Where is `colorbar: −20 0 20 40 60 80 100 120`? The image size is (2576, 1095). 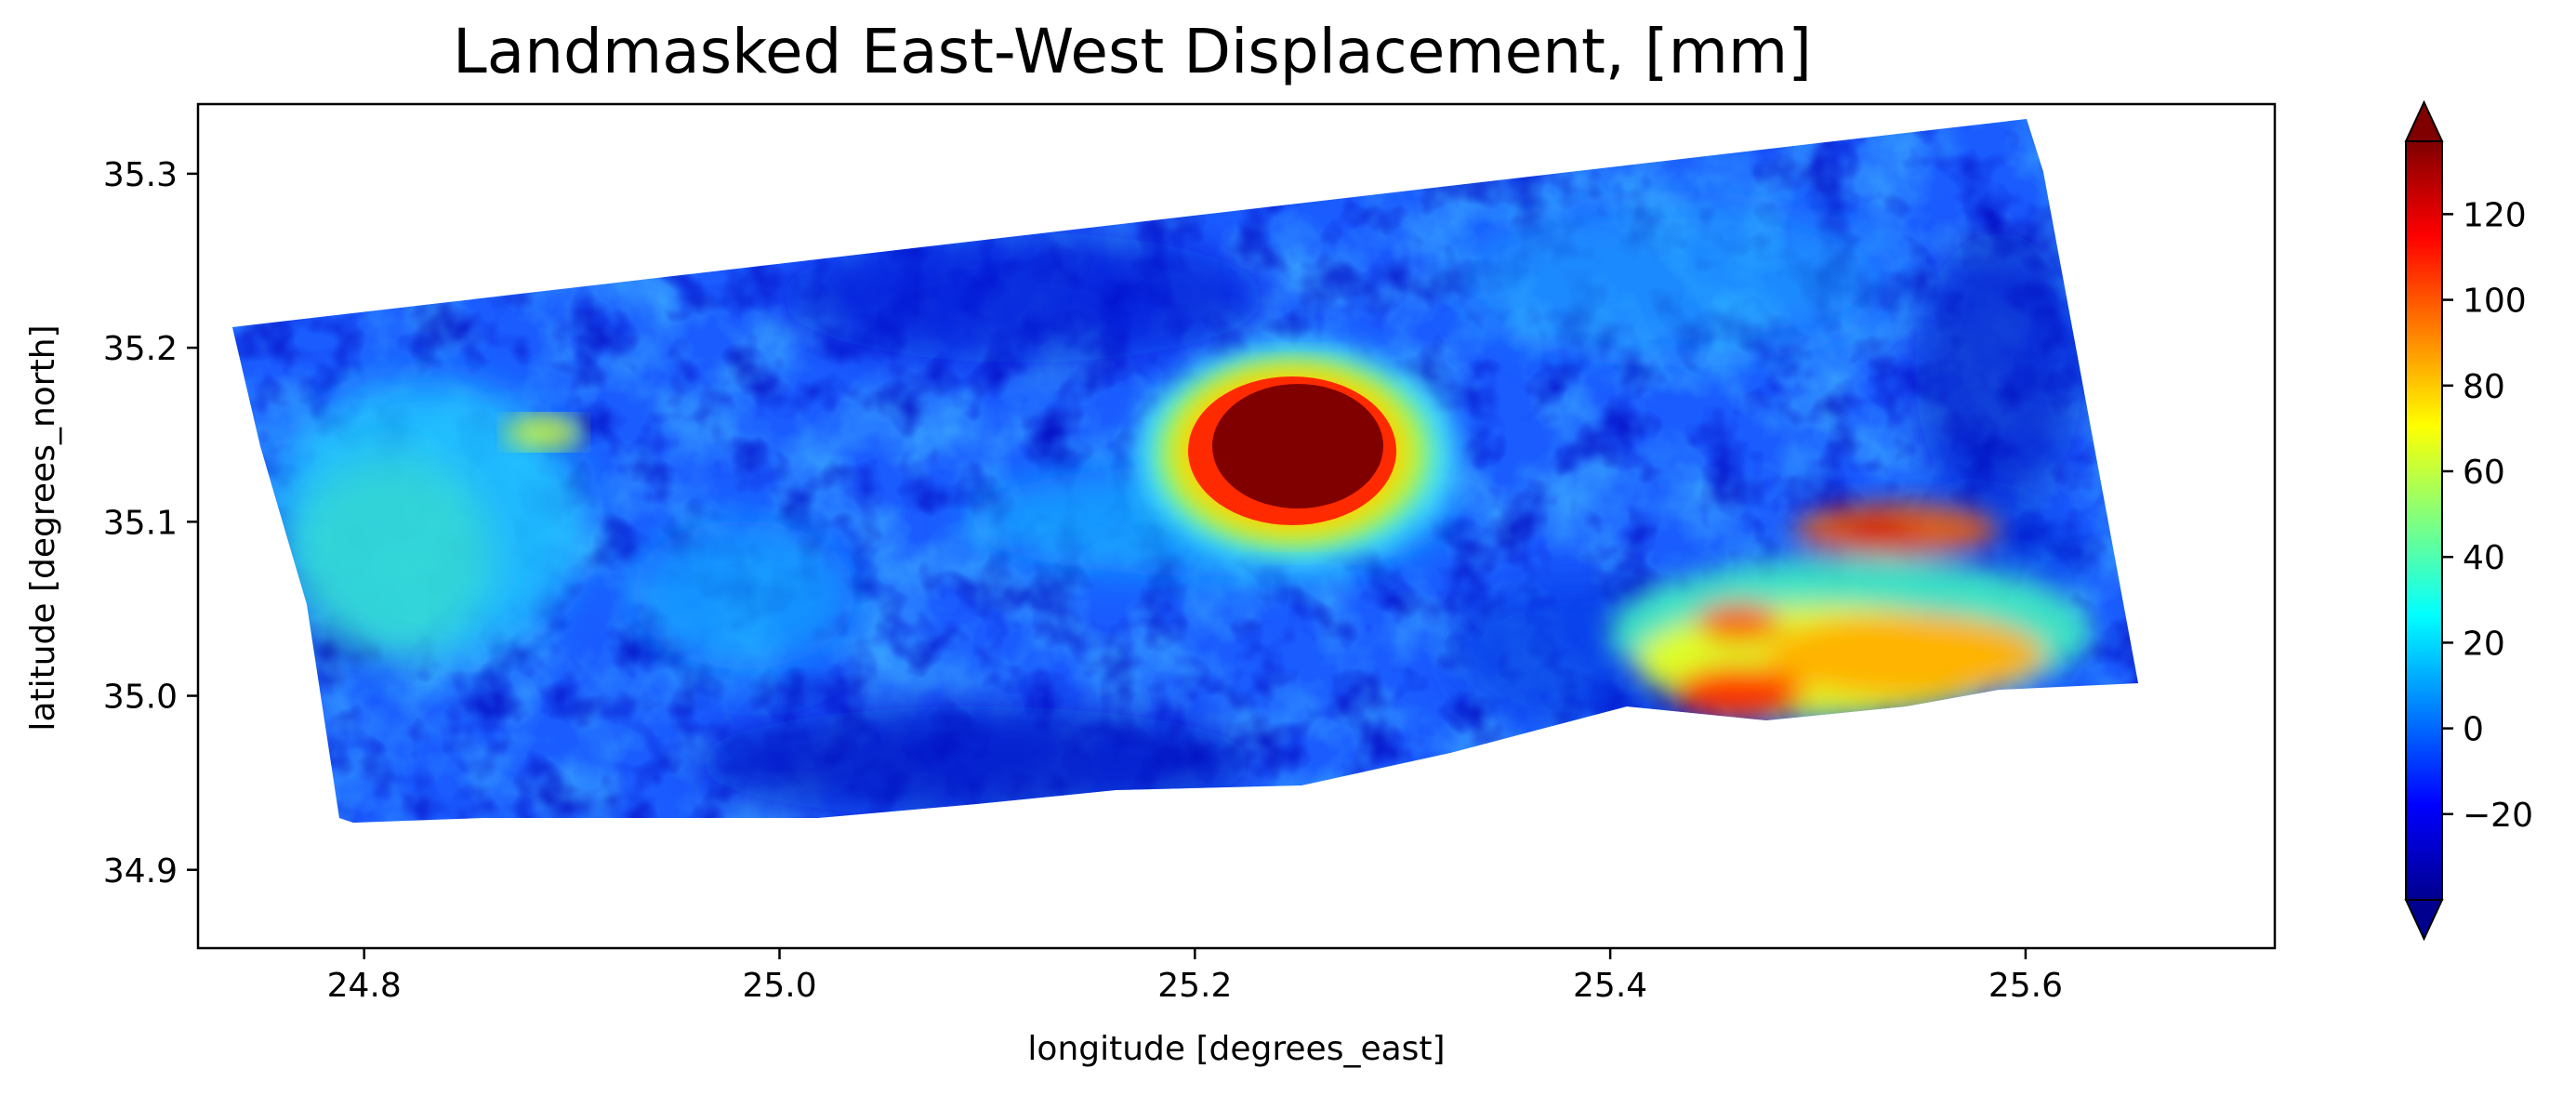
colorbar: −20 0 20 40 60 80 100 120 is located at coordinates (2468, 520).